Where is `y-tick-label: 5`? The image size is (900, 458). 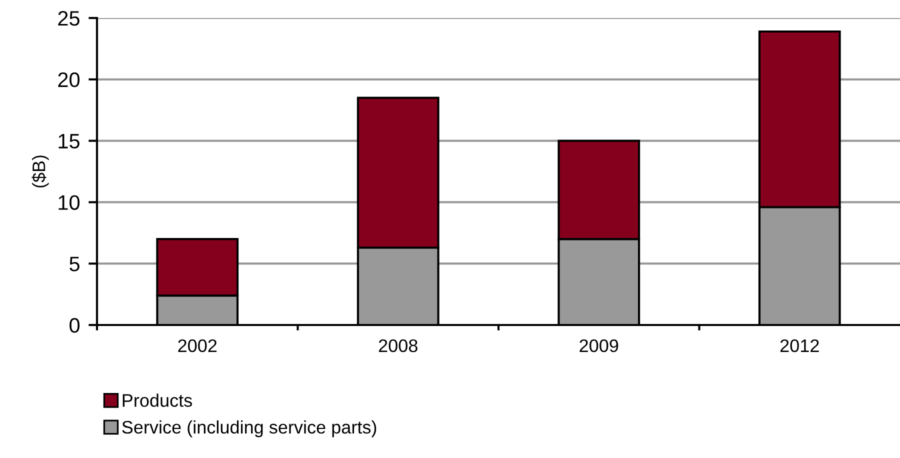 y-tick-label: 5 is located at coordinates (75, 264).